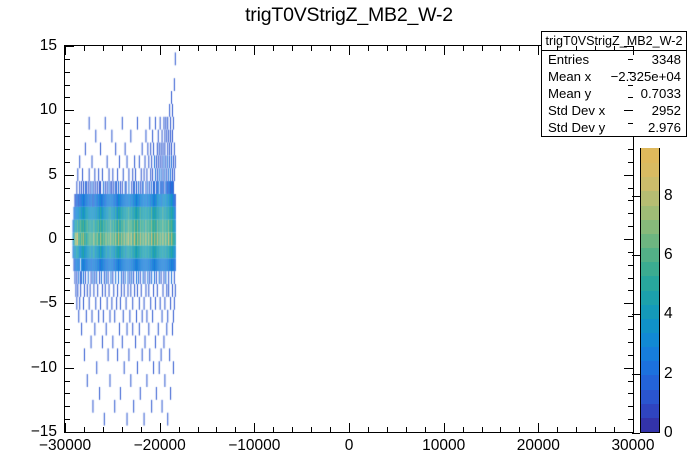 The height and width of the screenshot is (476, 698). I want to click on palette-tick-label: 4, so click(668, 313).